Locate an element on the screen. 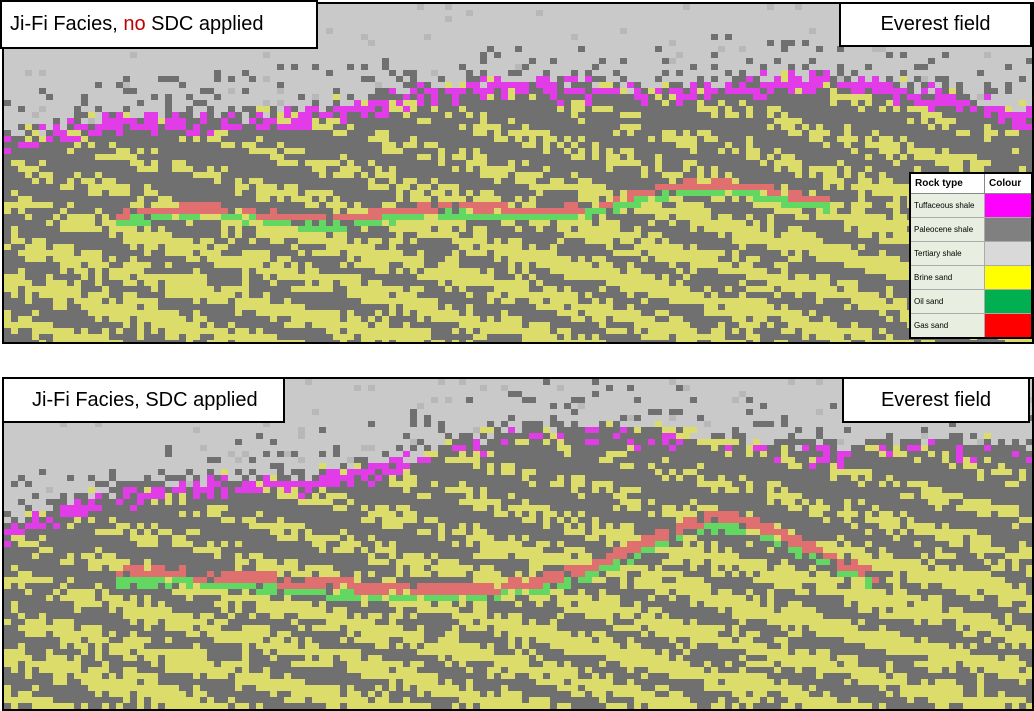 The height and width of the screenshot is (711, 1034). legend-row: Gas sand is located at coordinates (970, 326).